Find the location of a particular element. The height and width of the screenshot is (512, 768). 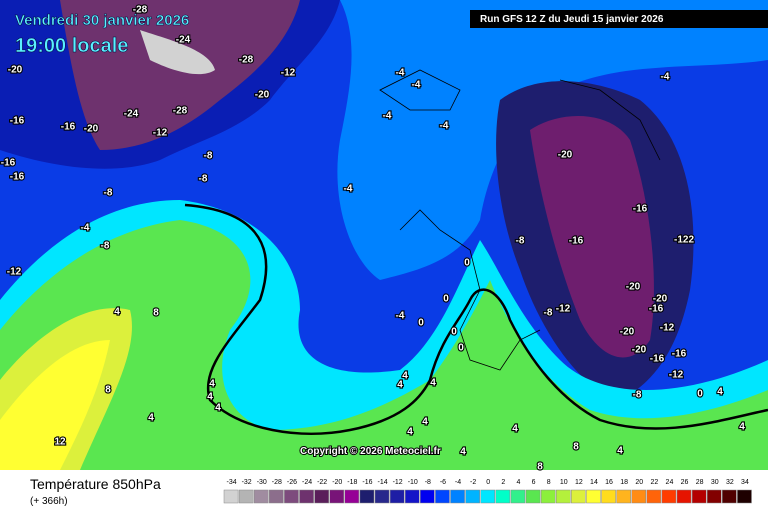

run-box is located at coordinates (619, 19).